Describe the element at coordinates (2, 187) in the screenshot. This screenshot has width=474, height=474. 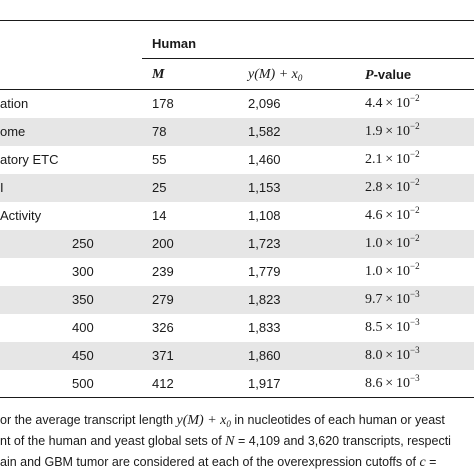
I see `row-label: I` at that location.